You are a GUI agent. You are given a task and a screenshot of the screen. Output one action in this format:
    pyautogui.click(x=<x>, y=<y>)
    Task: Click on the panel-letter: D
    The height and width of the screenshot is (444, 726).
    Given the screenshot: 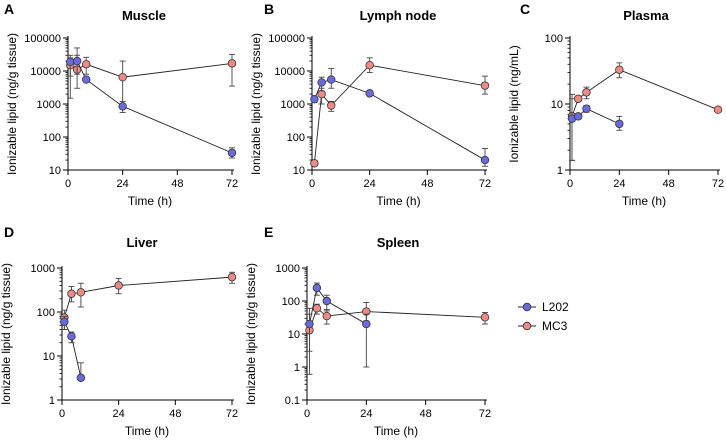 What is the action you would take?
    pyautogui.click(x=9, y=232)
    